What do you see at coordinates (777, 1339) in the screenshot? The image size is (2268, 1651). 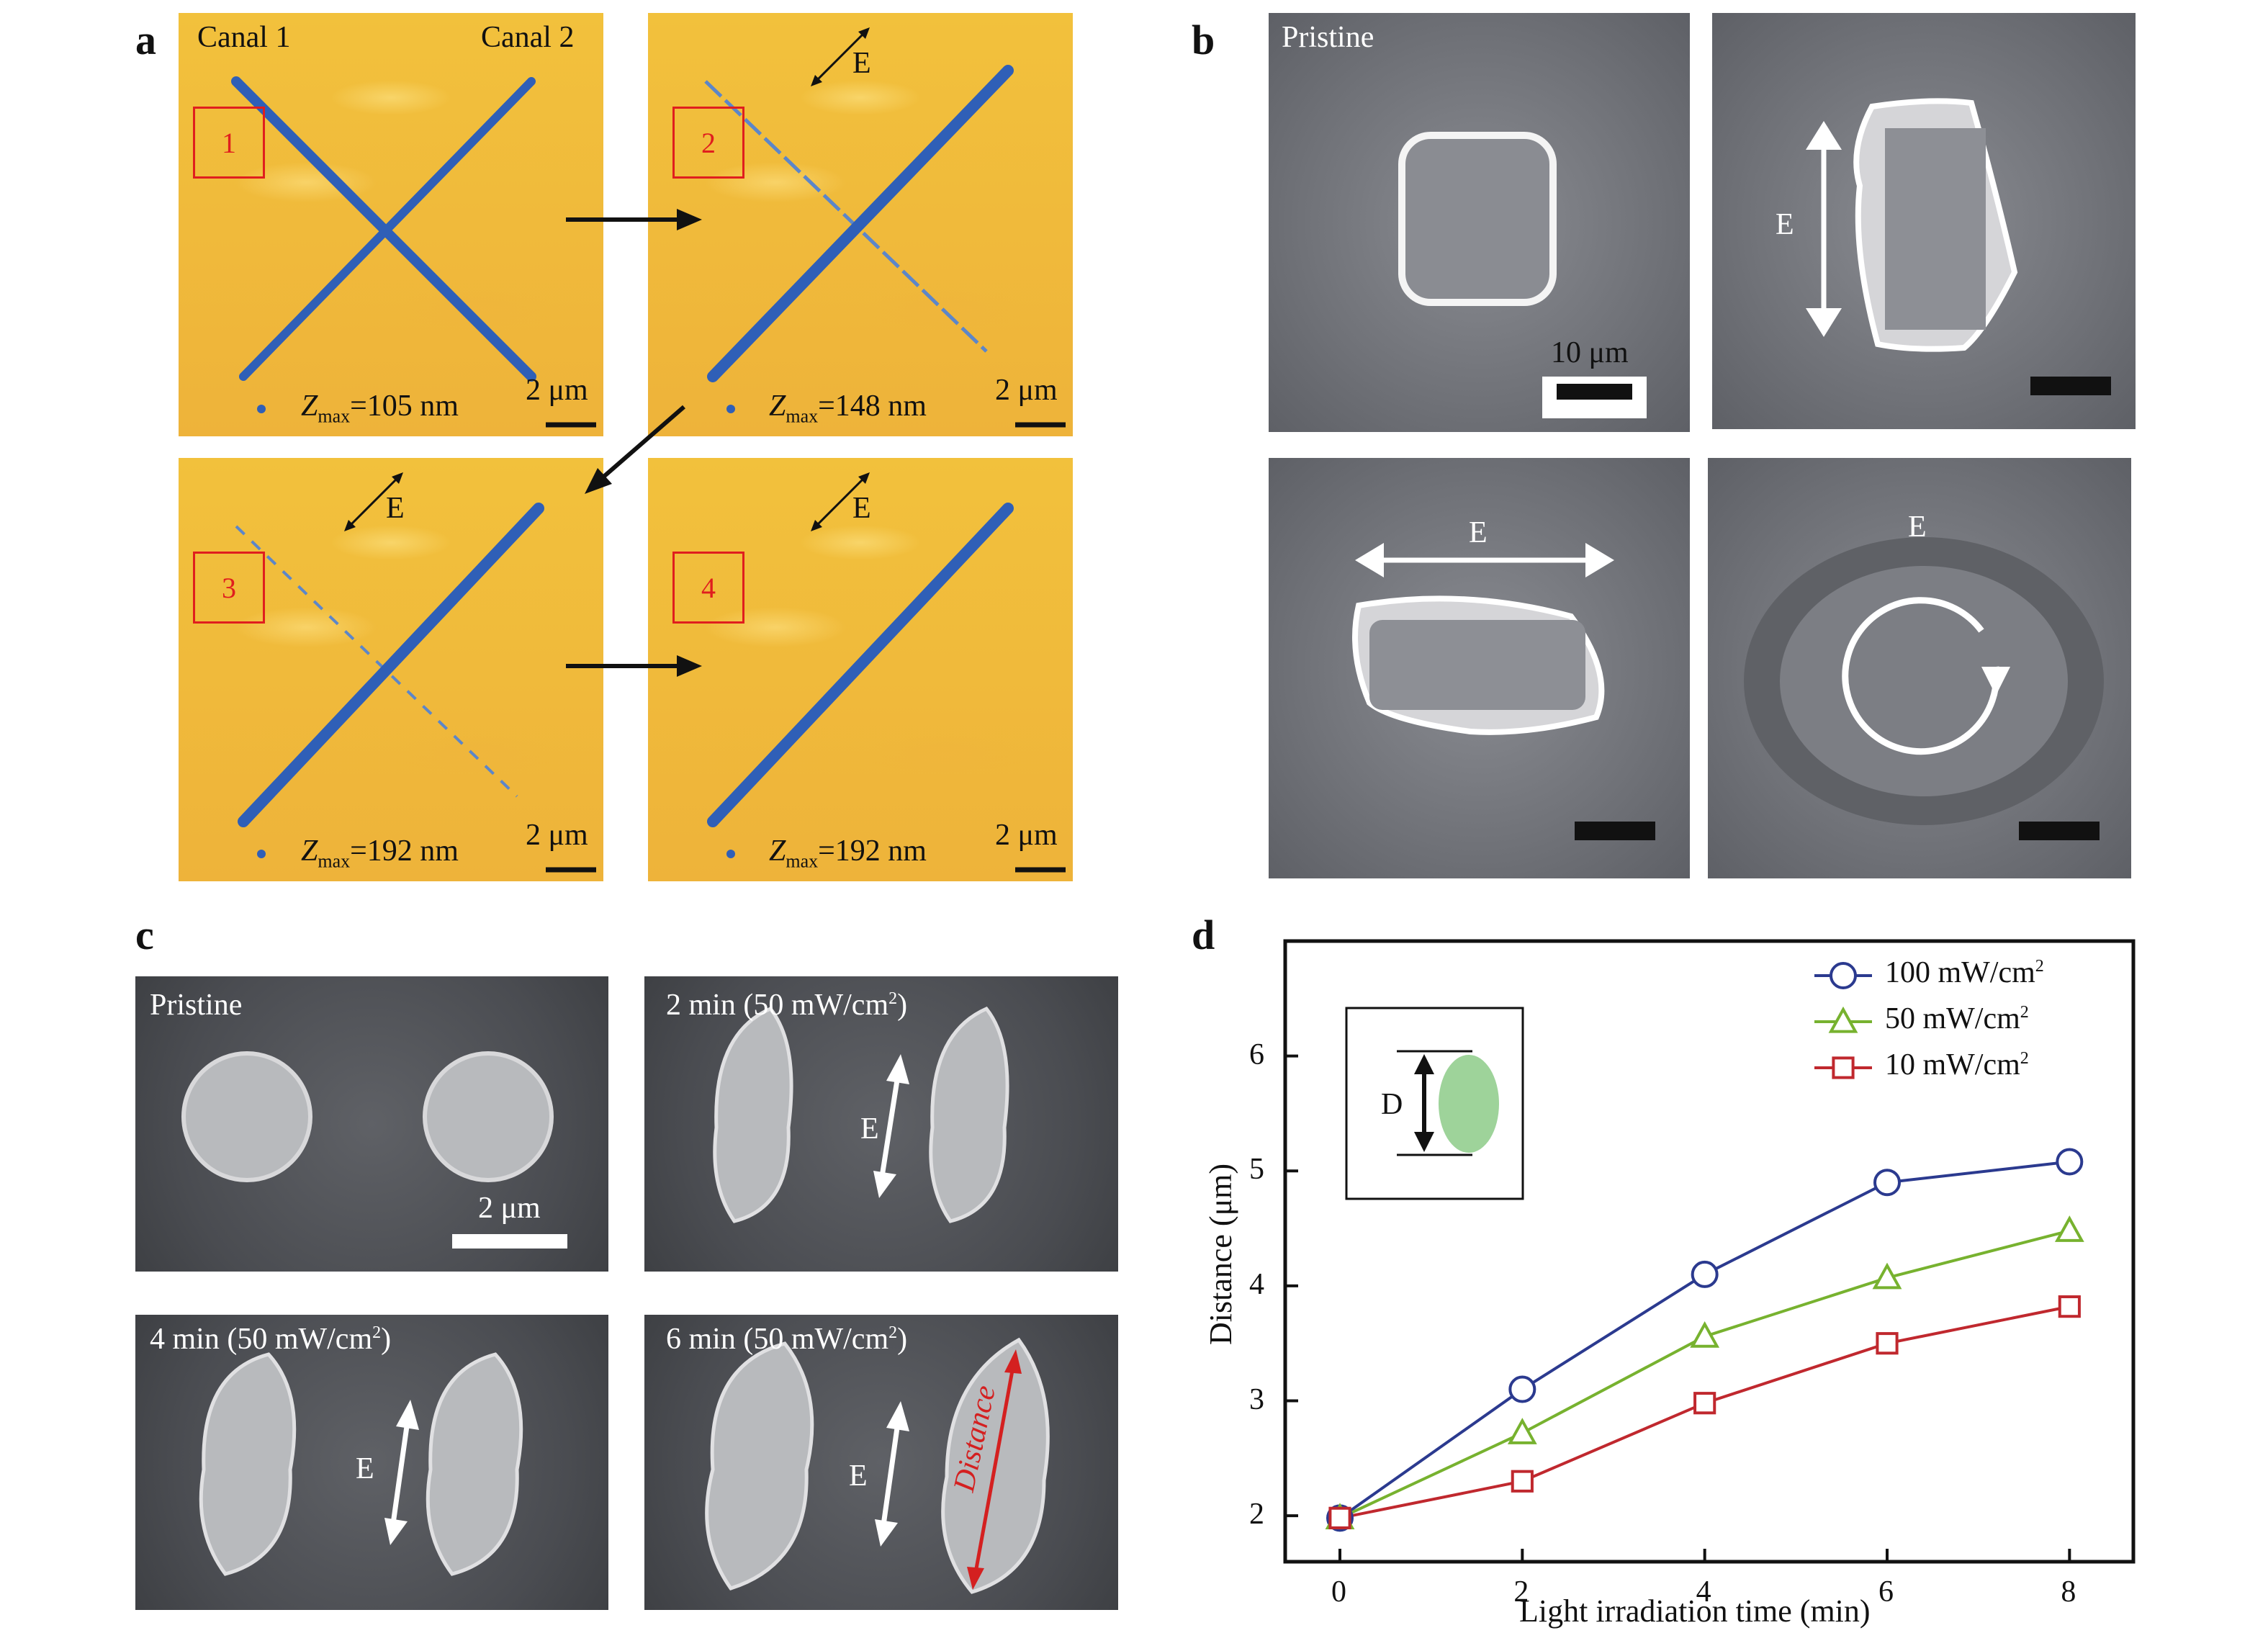 I see `label-c-6min-text: 6 min (50 mW/cm` at bounding box center [777, 1339].